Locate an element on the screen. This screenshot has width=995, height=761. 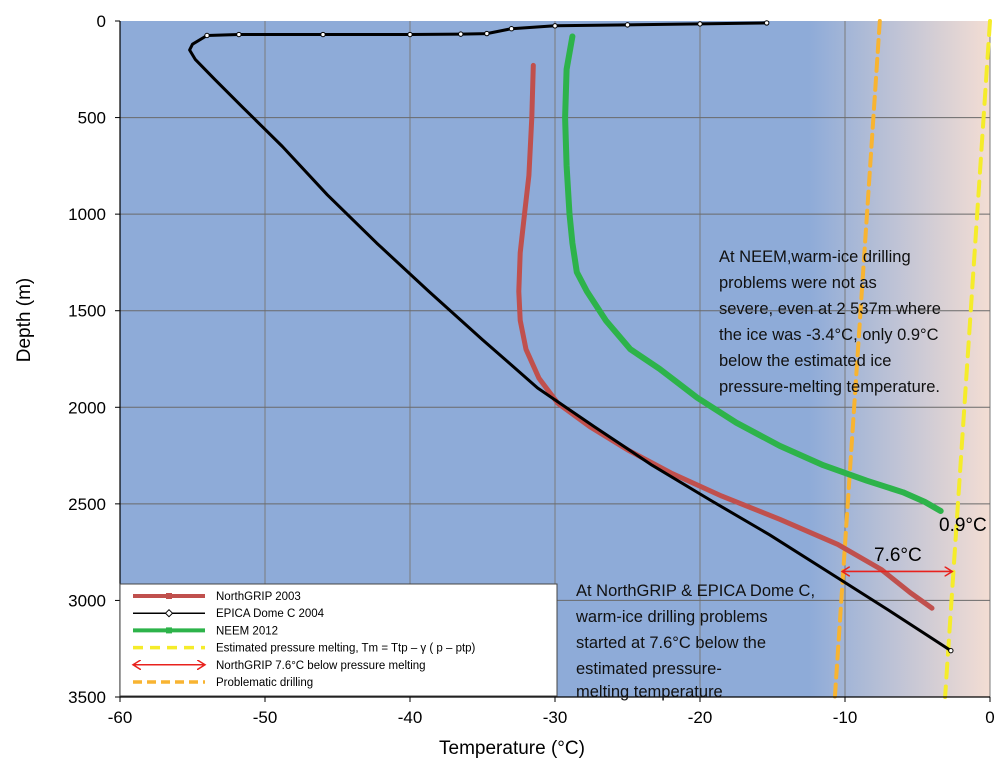
x-tick-label: -10 is located at coordinates (845, 717).